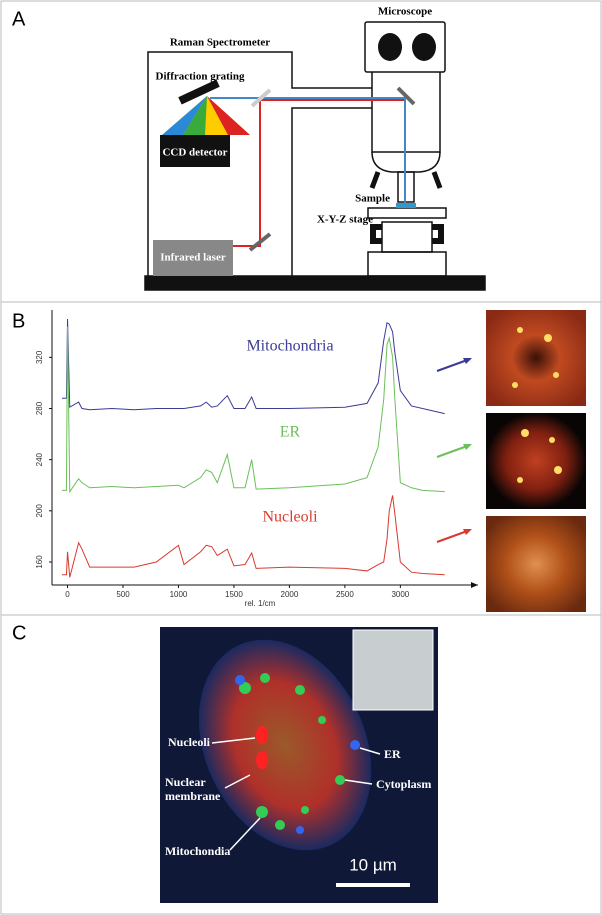 This screenshot has width=602, height=915. Describe the element at coordinates (39, 408) in the screenshot. I see `y-tick-label: 280` at that location.